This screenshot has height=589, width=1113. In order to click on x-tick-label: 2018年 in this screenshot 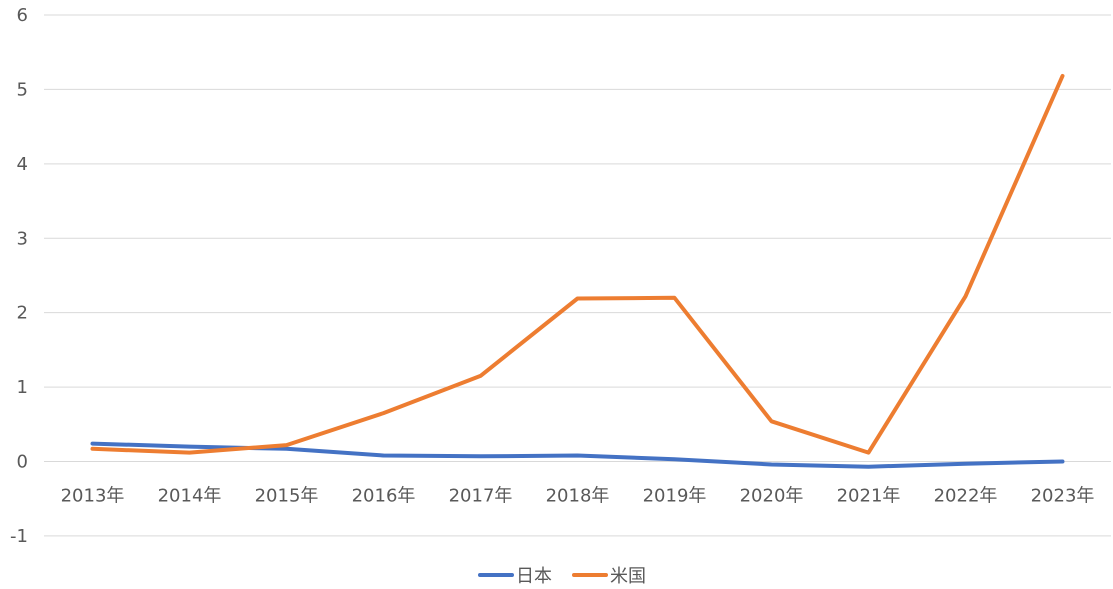, I will do `click(578, 496)`.